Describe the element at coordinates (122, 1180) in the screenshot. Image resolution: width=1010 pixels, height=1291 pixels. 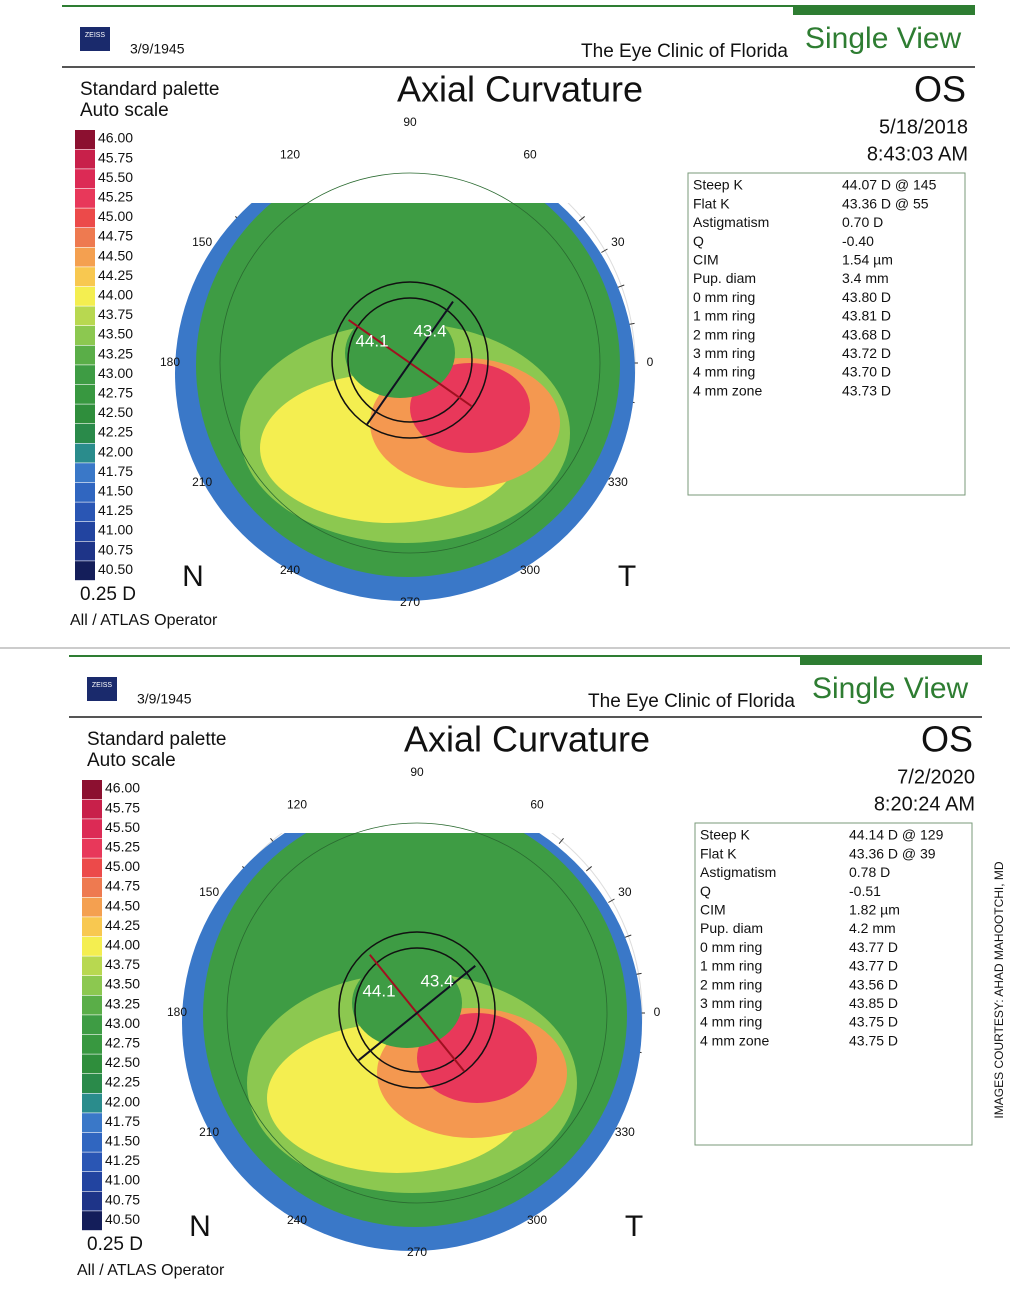
I see `legend-label: 41.00` at that location.